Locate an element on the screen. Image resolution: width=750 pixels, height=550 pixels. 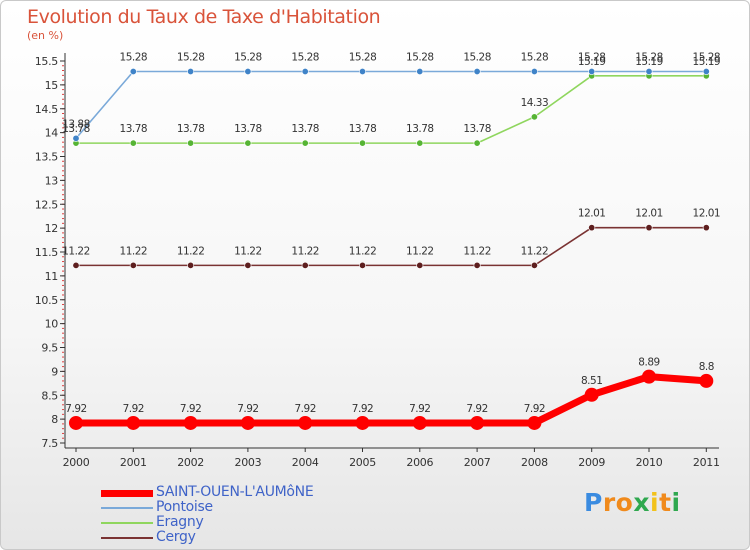
x-tick-label: 2010 is located at coordinates (649, 462).